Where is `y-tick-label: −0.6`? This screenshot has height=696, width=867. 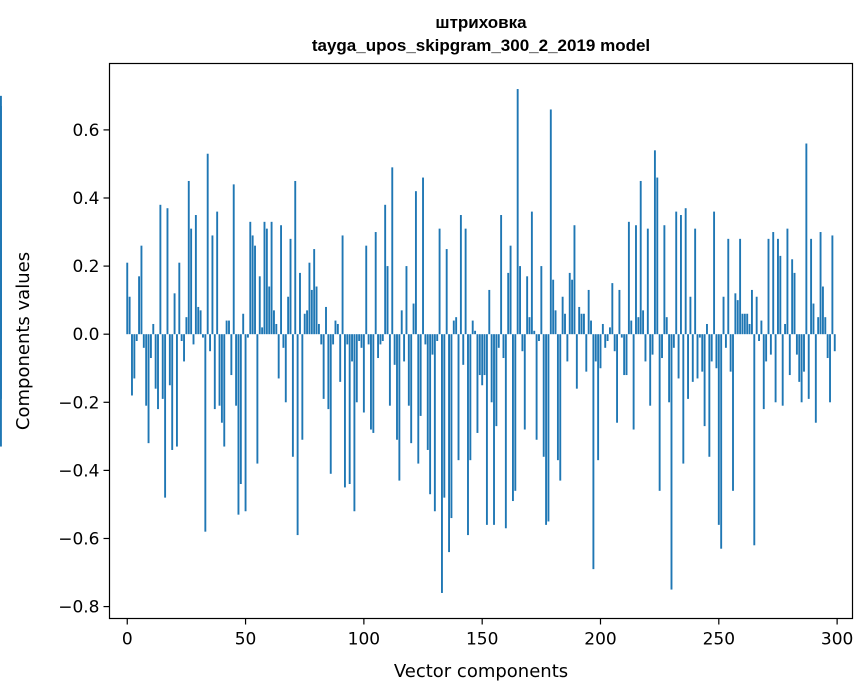 y-tick-label: −0.6 is located at coordinates (78, 539).